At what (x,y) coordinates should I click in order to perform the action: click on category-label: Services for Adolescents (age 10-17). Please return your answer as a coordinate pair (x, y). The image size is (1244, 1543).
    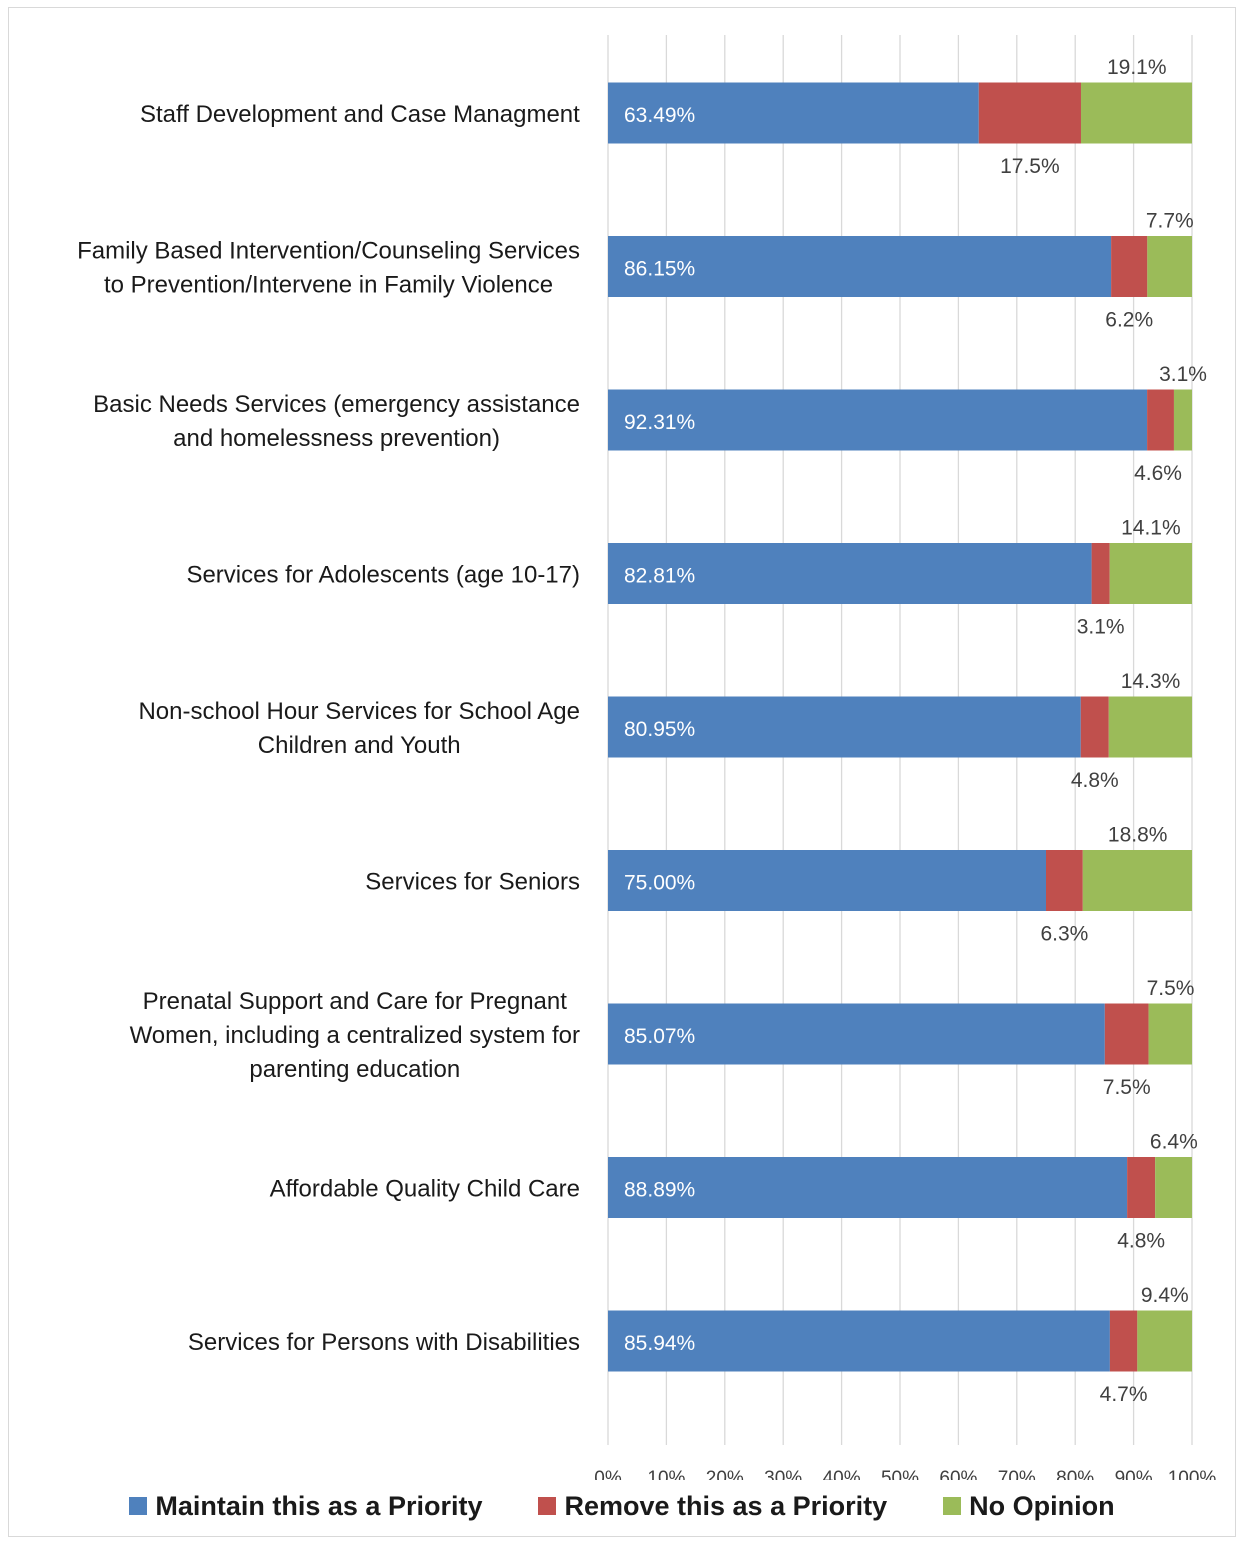
    Looking at the image, I should click on (383, 575).